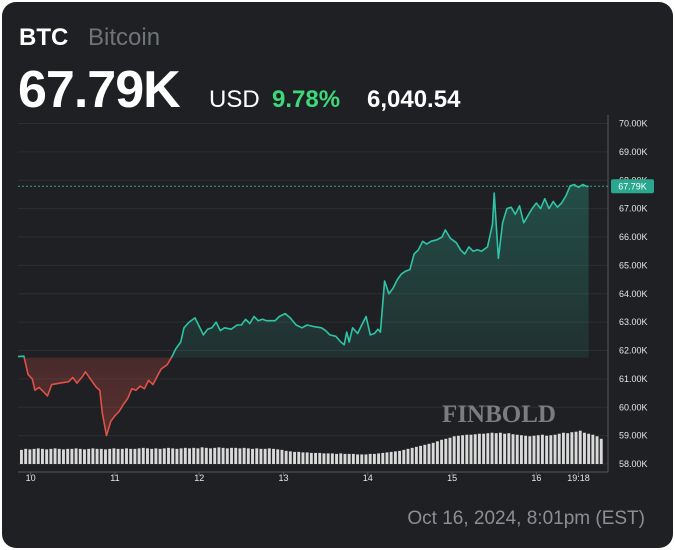 This screenshot has height=550, width=675. Describe the element at coordinates (99, 90) in the screenshot. I see `current-price: 67.79K` at that location.